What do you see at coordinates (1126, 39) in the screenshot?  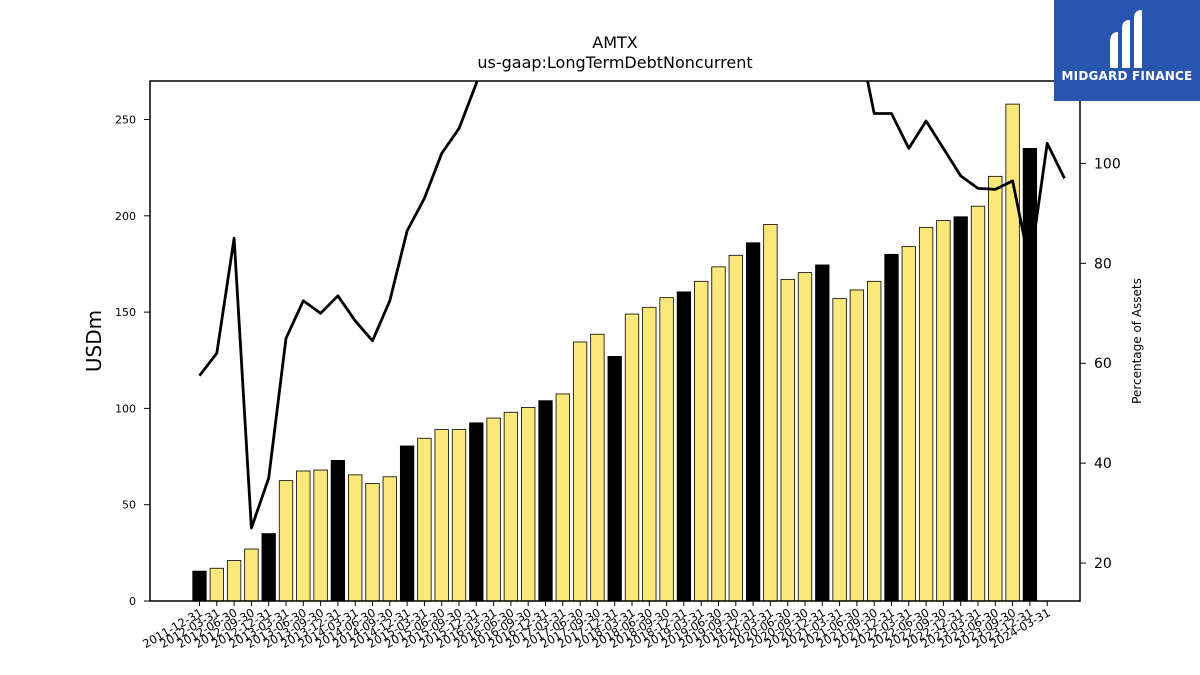 I see `logo-mark-icon` at bounding box center [1126, 39].